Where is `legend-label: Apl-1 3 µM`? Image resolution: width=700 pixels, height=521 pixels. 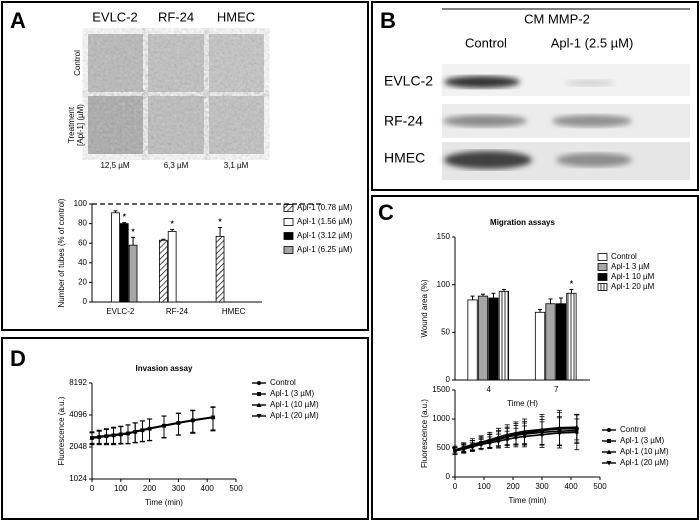
legend-label: Apl-1 3 µM is located at coordinates (630, 266).